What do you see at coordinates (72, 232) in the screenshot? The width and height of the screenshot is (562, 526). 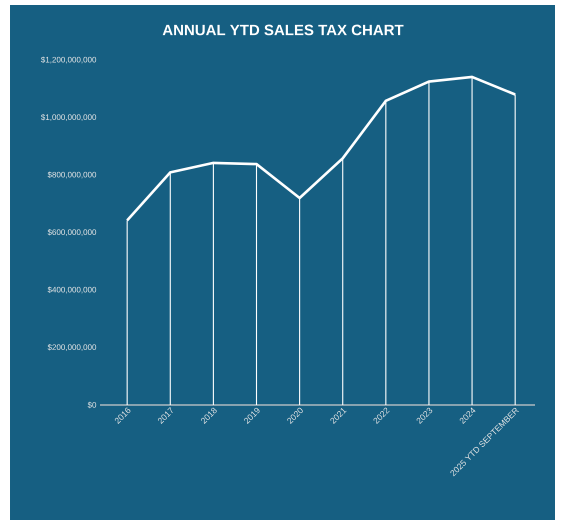 I see `y-tick-label: $600,000,000` at bounding box center [72, 232].